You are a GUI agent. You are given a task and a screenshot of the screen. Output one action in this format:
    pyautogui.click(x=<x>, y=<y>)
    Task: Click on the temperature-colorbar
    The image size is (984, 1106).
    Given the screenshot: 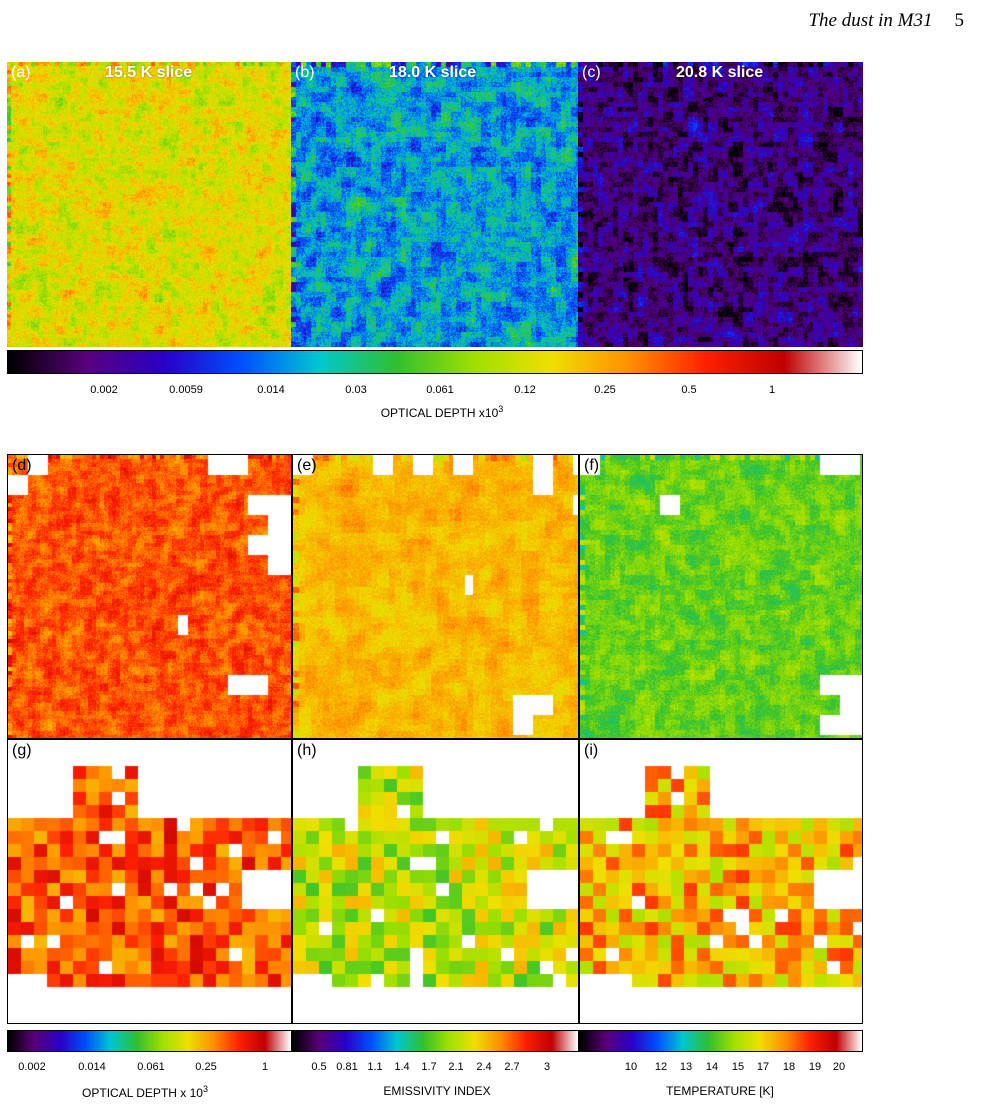 What is the action you would take?
    pyautogui.click(x=721, y=1041)
    